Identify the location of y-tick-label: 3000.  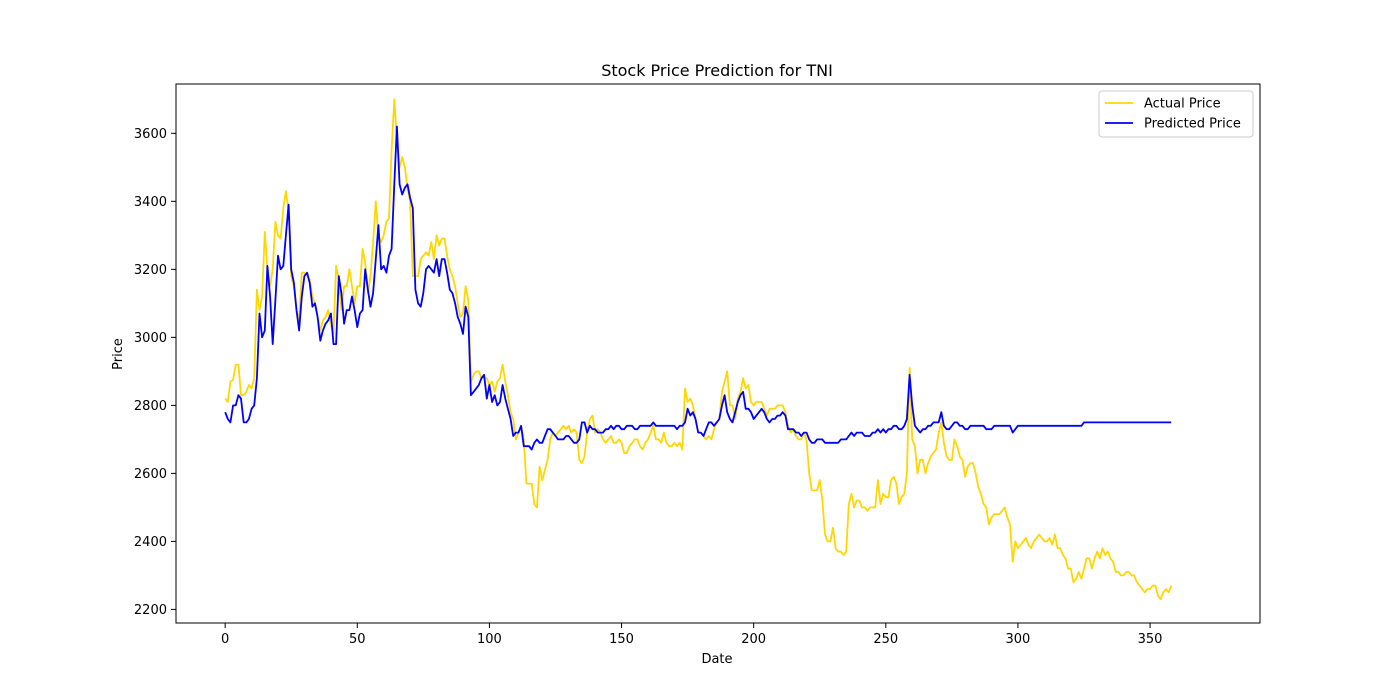
(150, 338).